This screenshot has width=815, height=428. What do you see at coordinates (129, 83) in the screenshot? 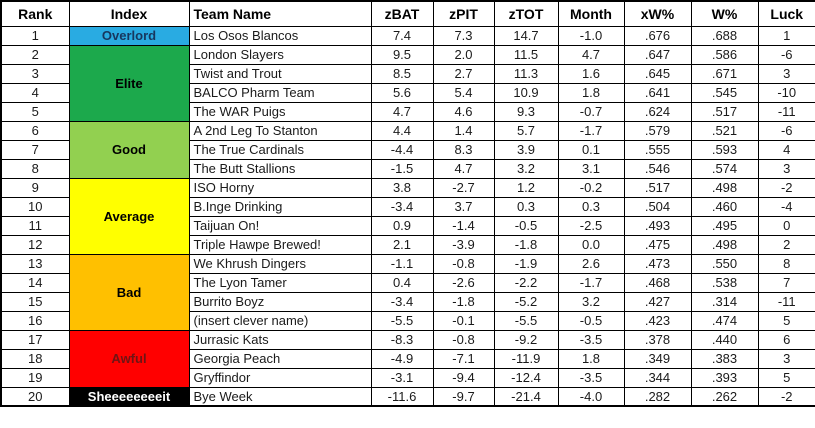
I see `index-tier-cell-elite: Elite` at bounding box center [129, 83].